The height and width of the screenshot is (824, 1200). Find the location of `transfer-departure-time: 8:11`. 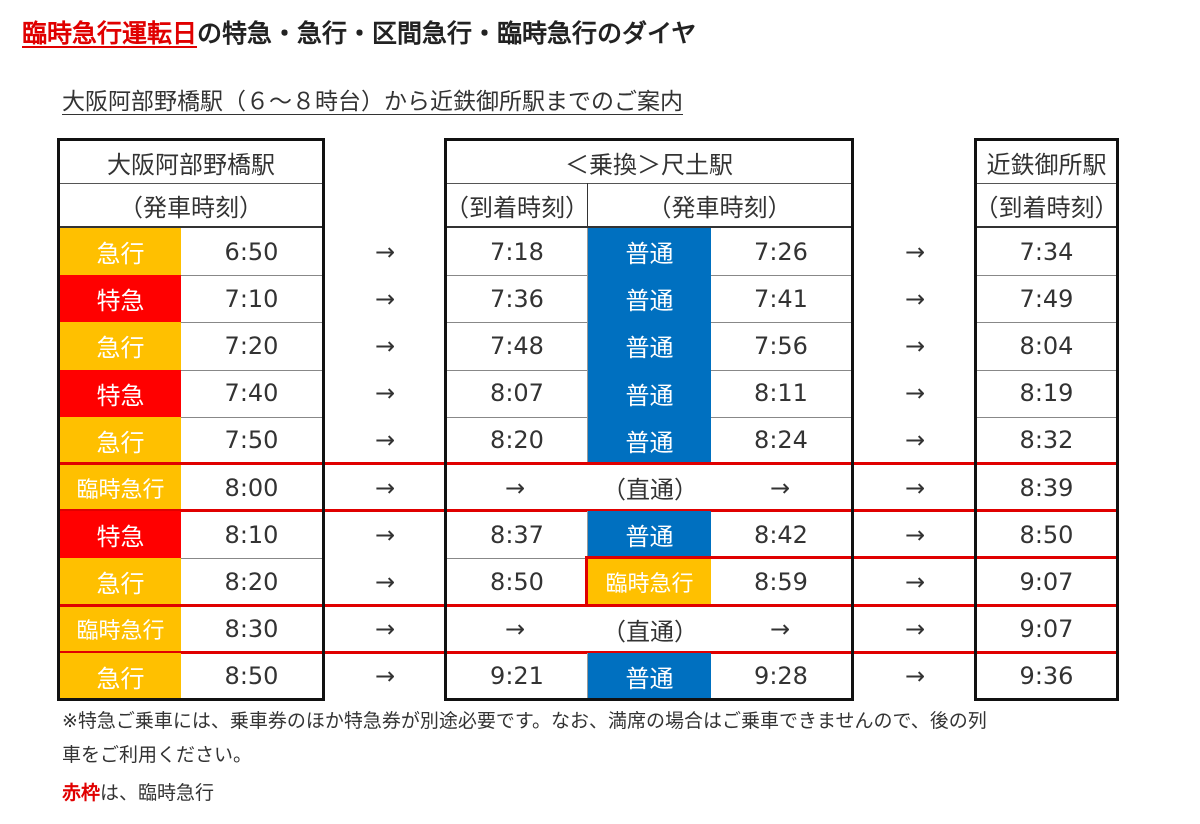

transfer-departure-time: 8:11 is located at coordinates (781, 393).